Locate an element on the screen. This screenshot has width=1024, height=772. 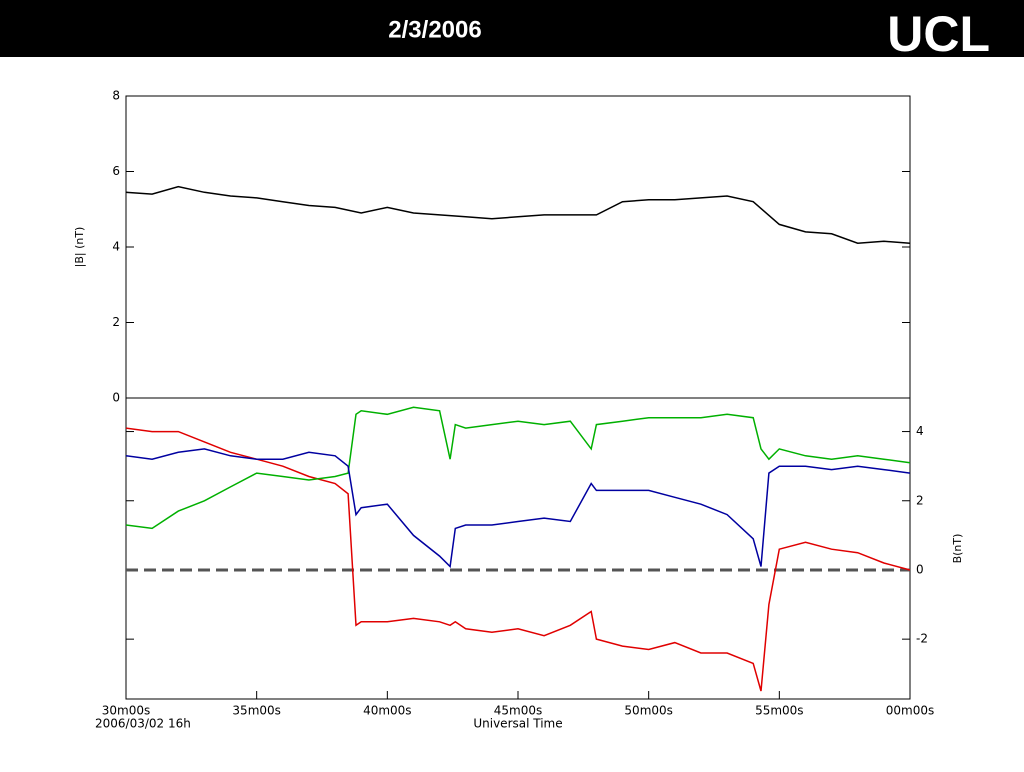
y2-tick-label: 0 is located at coordinates (920, 569).